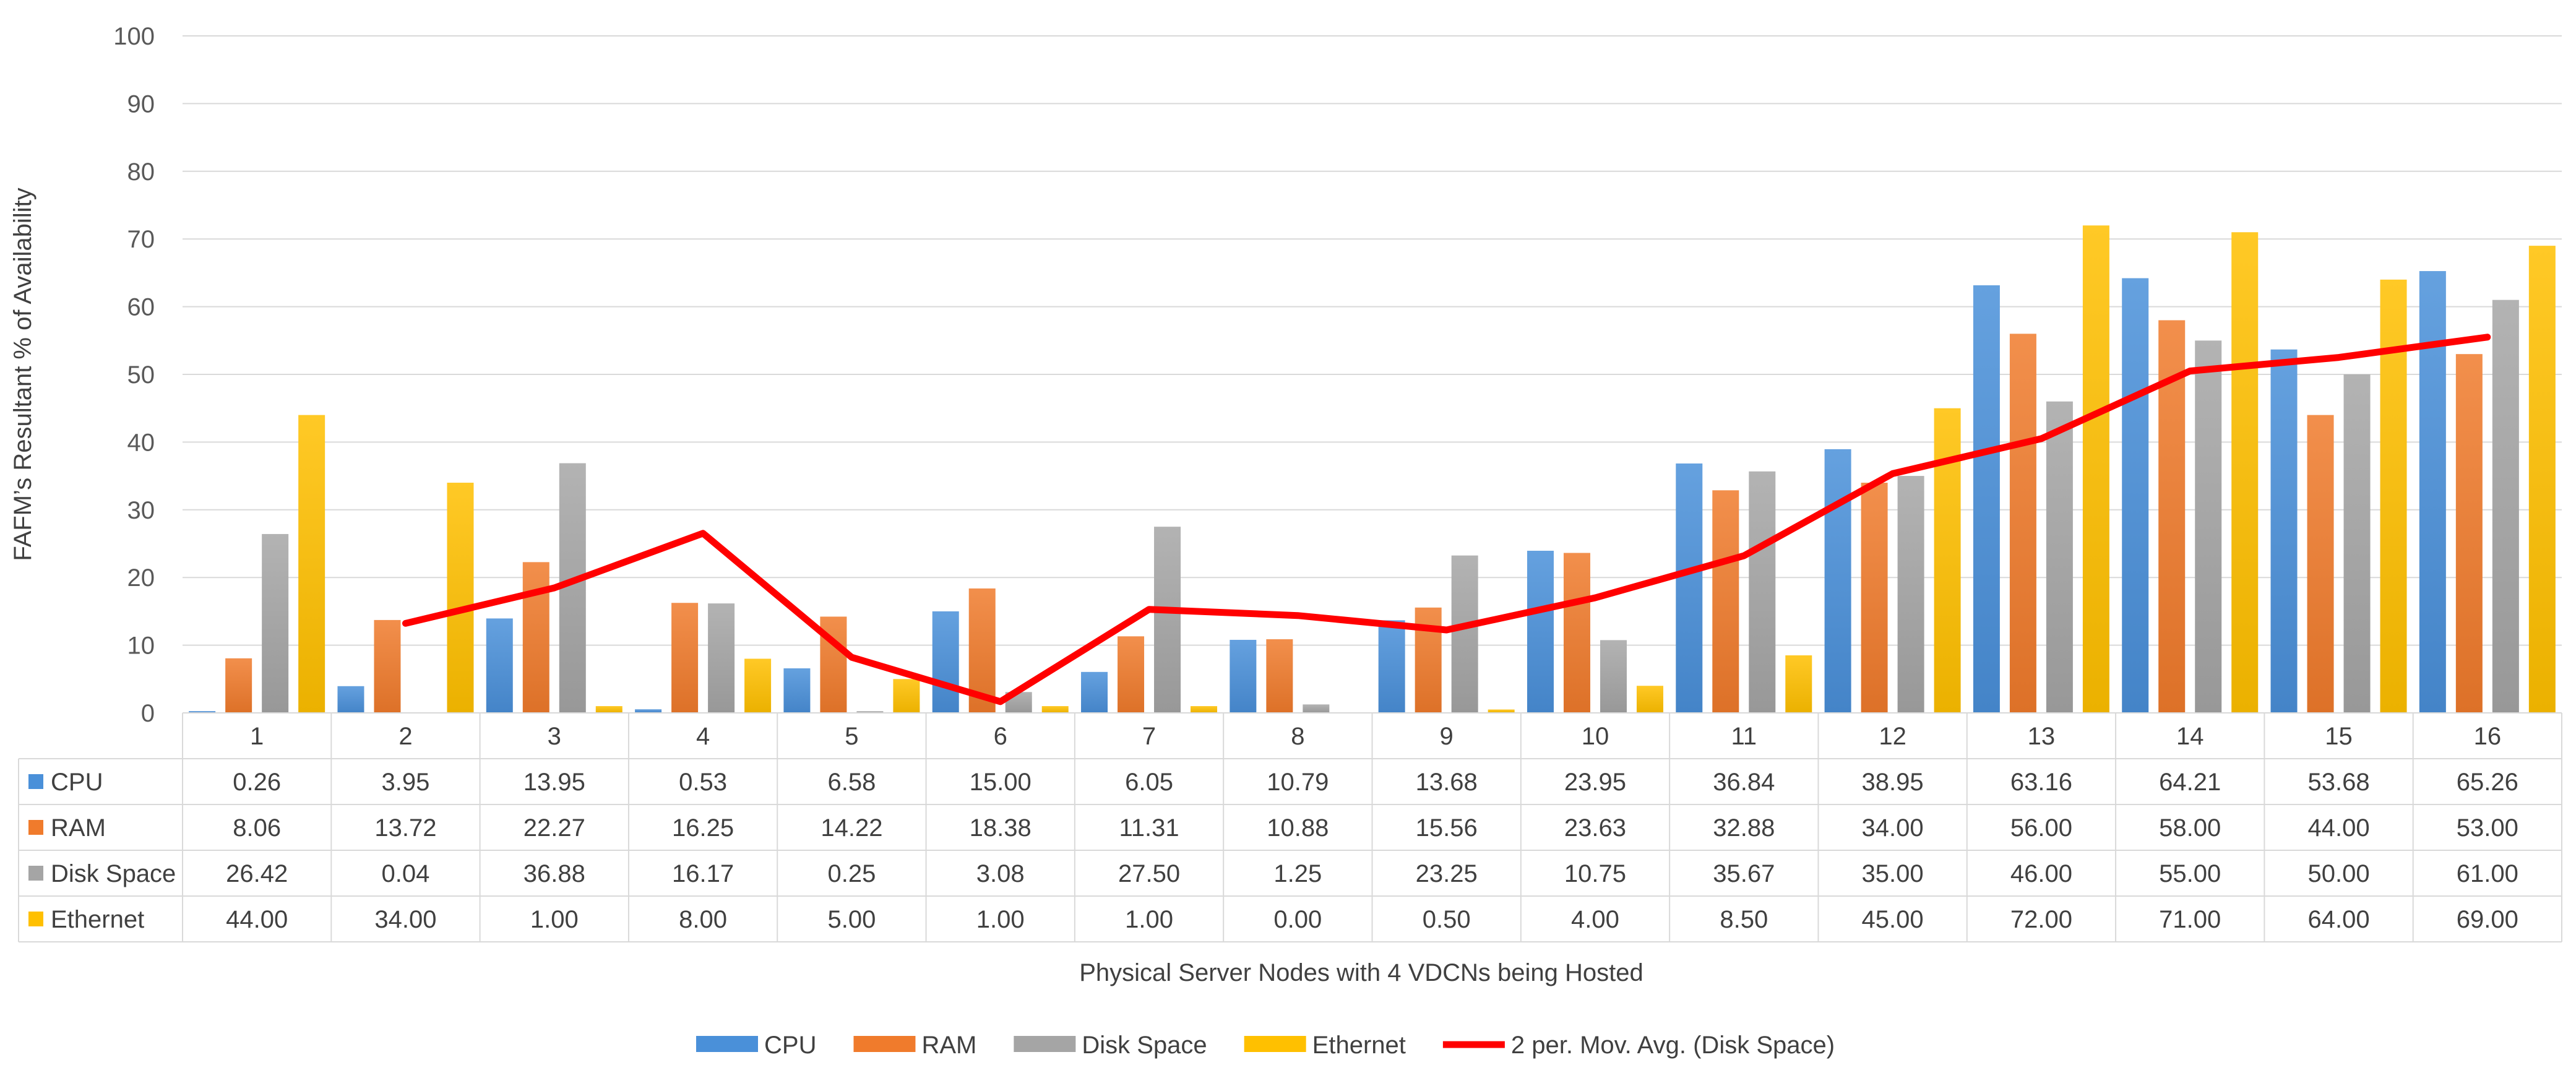 The width and height of the screenshot is (2576, 1078). What do you see at coordinates (1359, 1045) in the screenshot?
I see `legend-label: Ethernet` at bounding box center [1359, 1045].